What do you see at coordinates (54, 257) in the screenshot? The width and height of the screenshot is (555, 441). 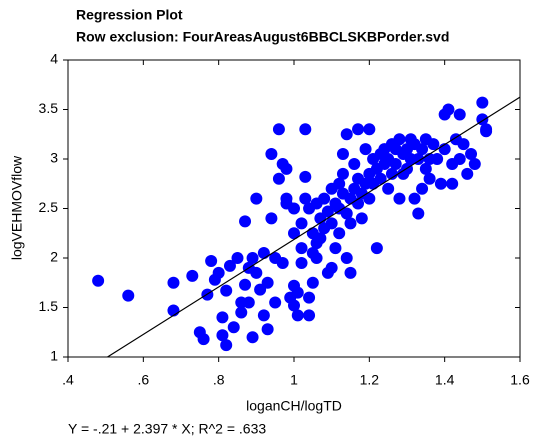 I see `y-tick-label: 2` at bounding box center [54, 257].